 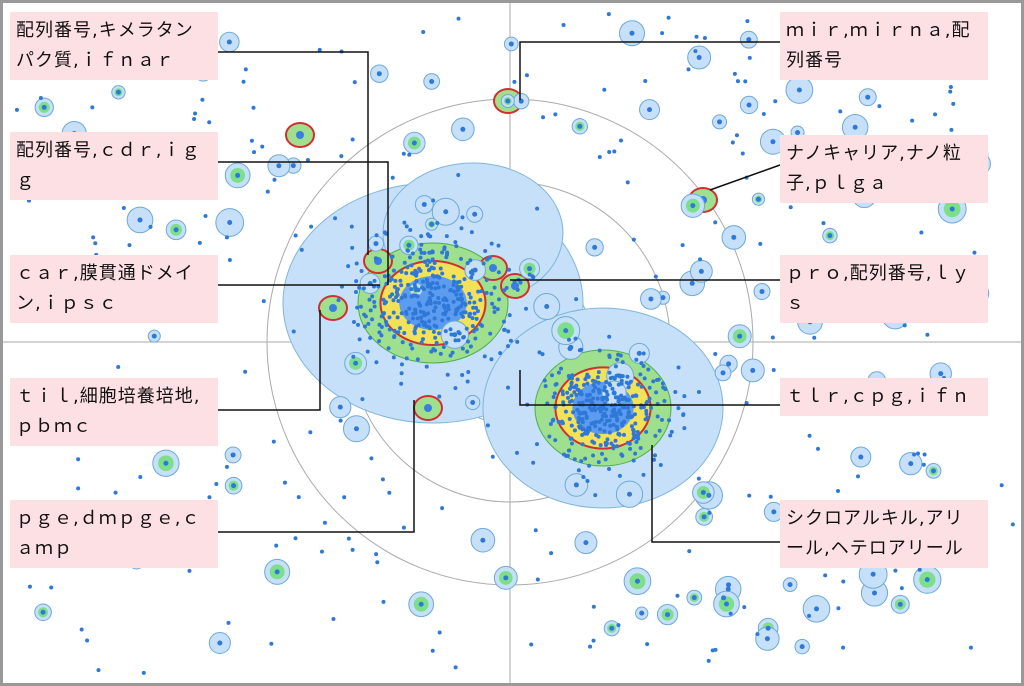 What do you see at coordinates (293, 153) in the screenshot?
I see `leader` at bounding box center [293, 153].